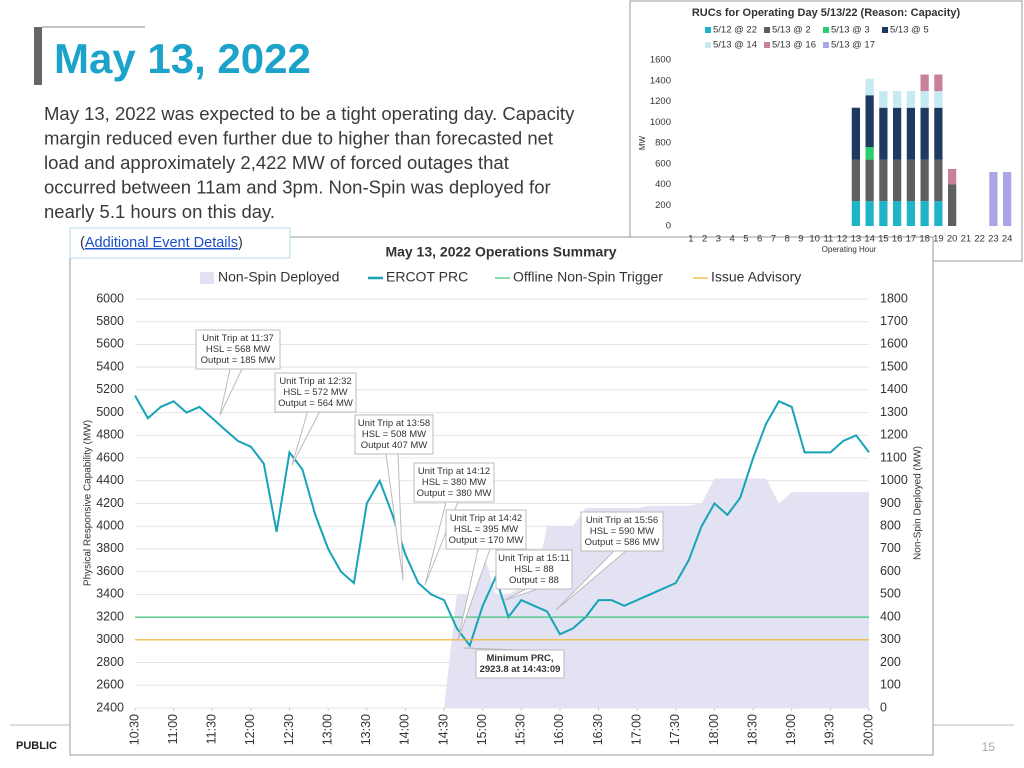 This screenshot has width=1024, height=768. Describe the element at coordinates (883, 707) in the screenshot. I see `y2-tick-label: 0` at that location.